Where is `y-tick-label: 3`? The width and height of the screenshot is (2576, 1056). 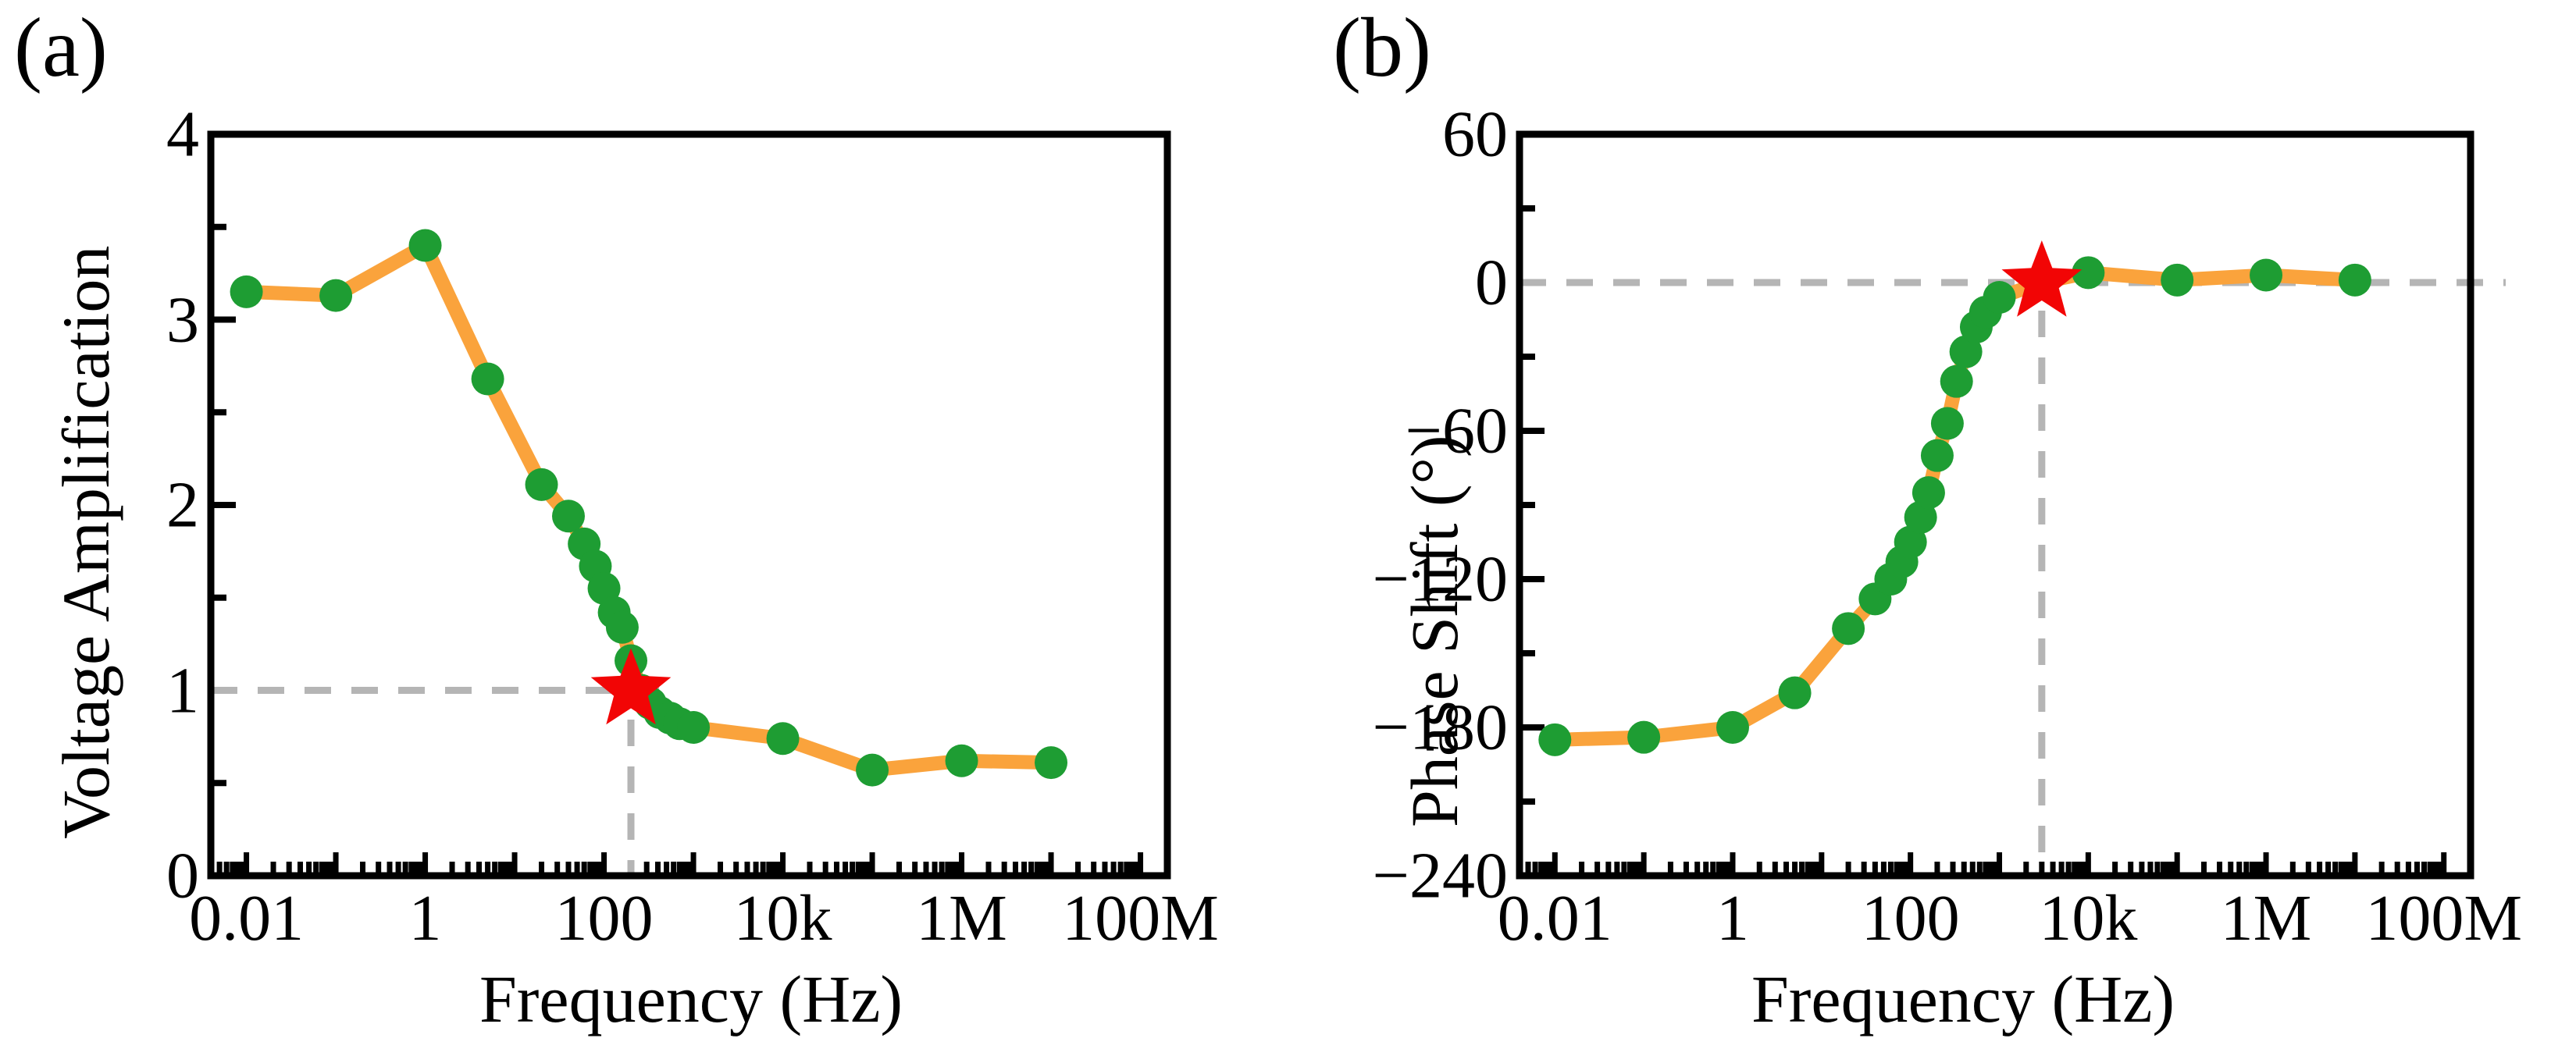
y-tick-label: 3 is located at coordinates (182, 319).